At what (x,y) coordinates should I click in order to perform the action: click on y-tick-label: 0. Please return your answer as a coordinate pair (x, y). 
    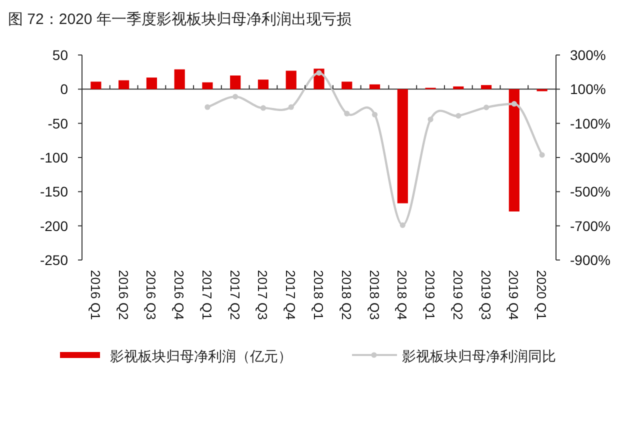
    Looking at the image, I should click on (64, 89).